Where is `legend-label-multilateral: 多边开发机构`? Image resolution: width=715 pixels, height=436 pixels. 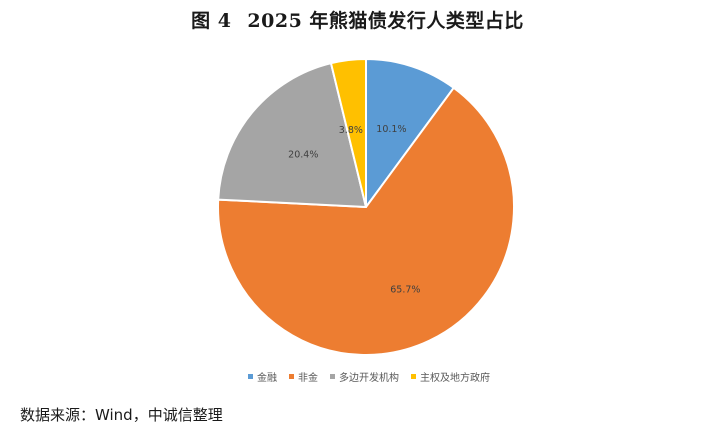 legend-label-multilateral: 多边开发机构 is located at coordinates (369, 378).